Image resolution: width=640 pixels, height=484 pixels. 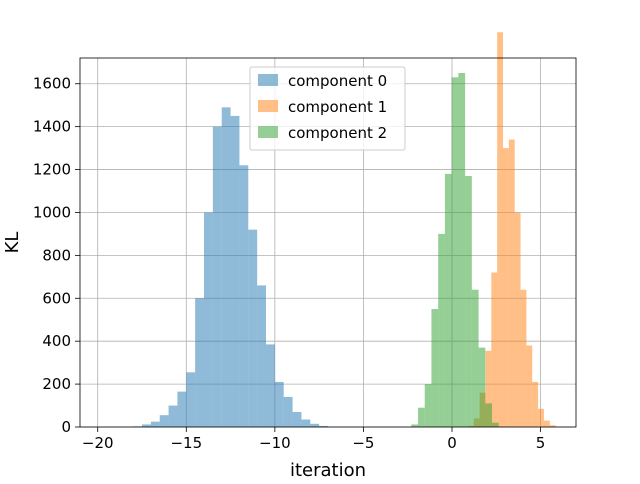 What do you see at coordinates (56, 384) in the screenshot?
I see `y-tick-label: 200` at bounding box center [56, 384].